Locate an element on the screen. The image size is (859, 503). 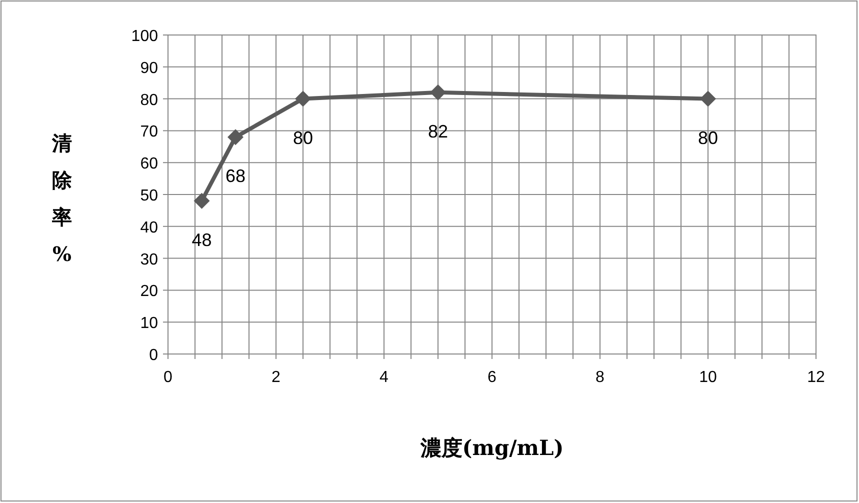
x-tick-label: 12 is located at coordinates (816, 377).